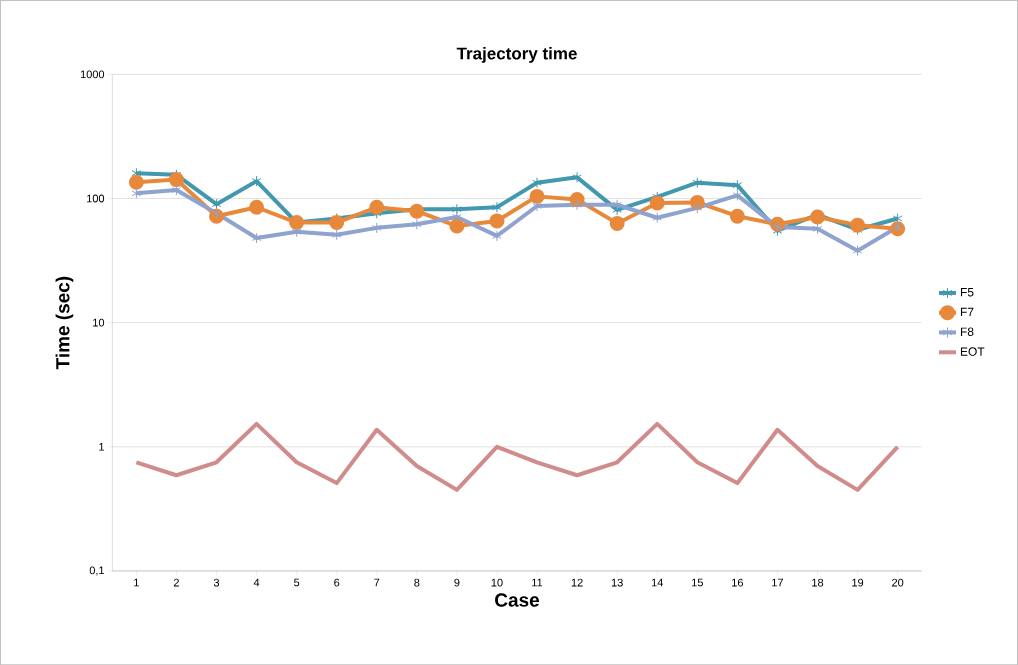 This screenshot has width=1018, height=665. I want to click on legend-label: F7, so click(967, 311).